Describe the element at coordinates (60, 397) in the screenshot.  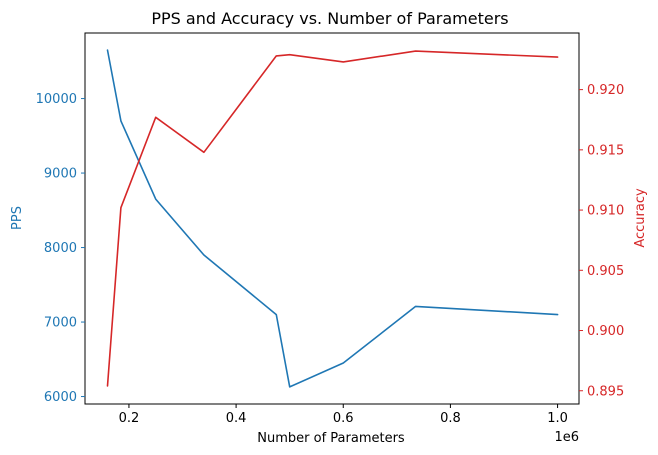
I see `left-tick-label: 6000` at that location.